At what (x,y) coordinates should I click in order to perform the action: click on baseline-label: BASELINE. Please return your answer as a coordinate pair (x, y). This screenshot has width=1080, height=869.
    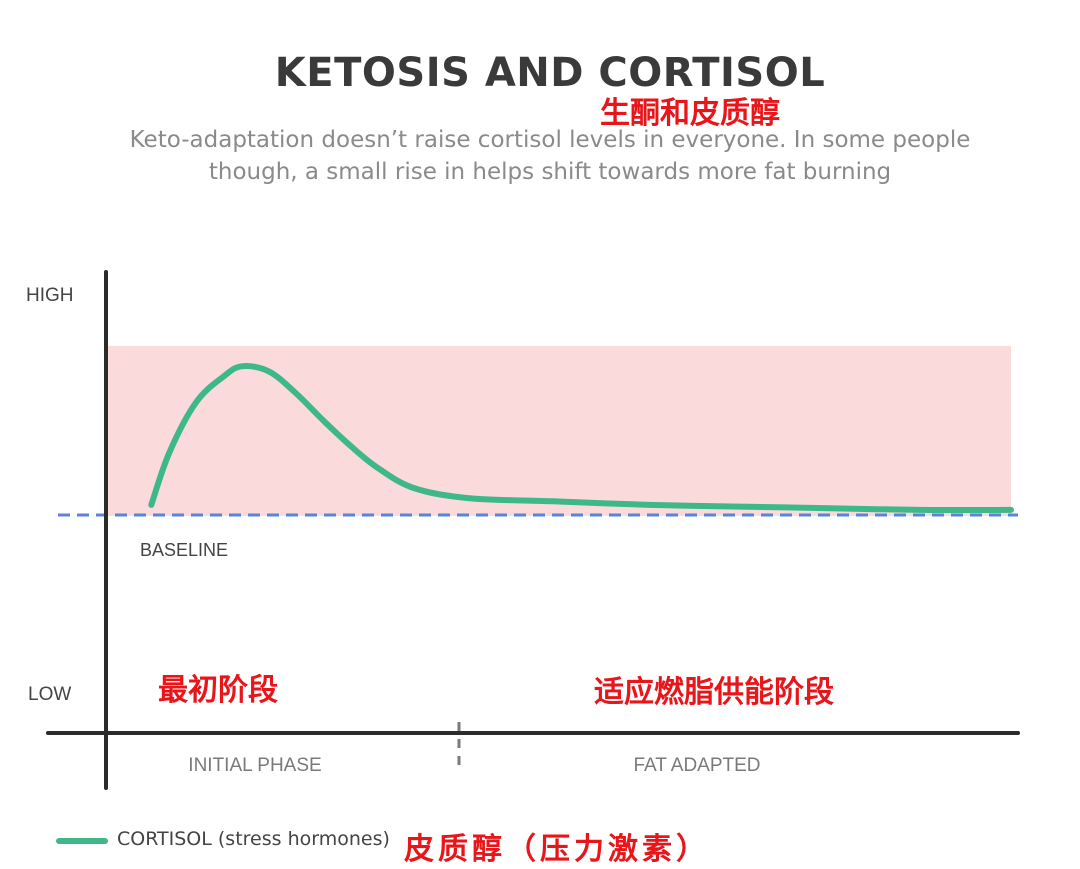
    Looking at the image, I should click on (184, 550).